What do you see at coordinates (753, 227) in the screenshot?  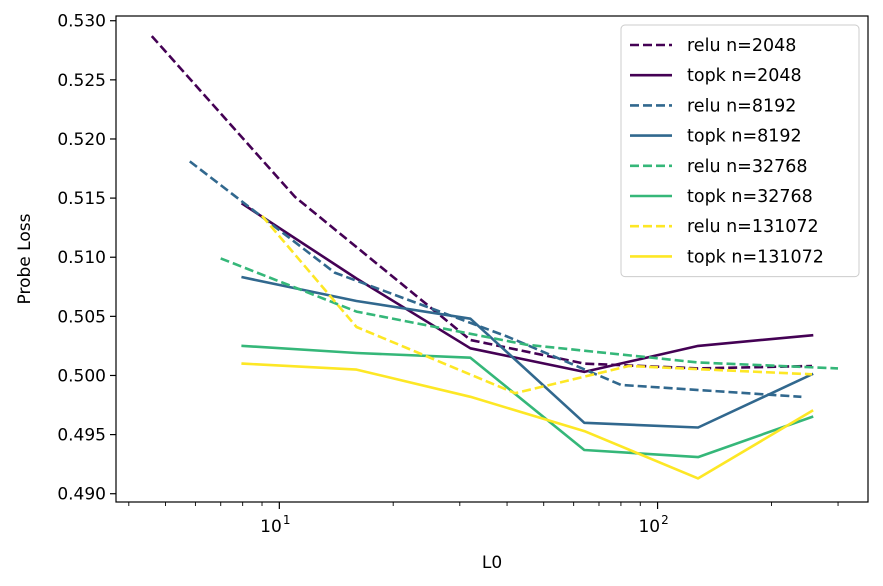 I see `legend-label-7: relu n=131072` at bounding box center [753, 227].